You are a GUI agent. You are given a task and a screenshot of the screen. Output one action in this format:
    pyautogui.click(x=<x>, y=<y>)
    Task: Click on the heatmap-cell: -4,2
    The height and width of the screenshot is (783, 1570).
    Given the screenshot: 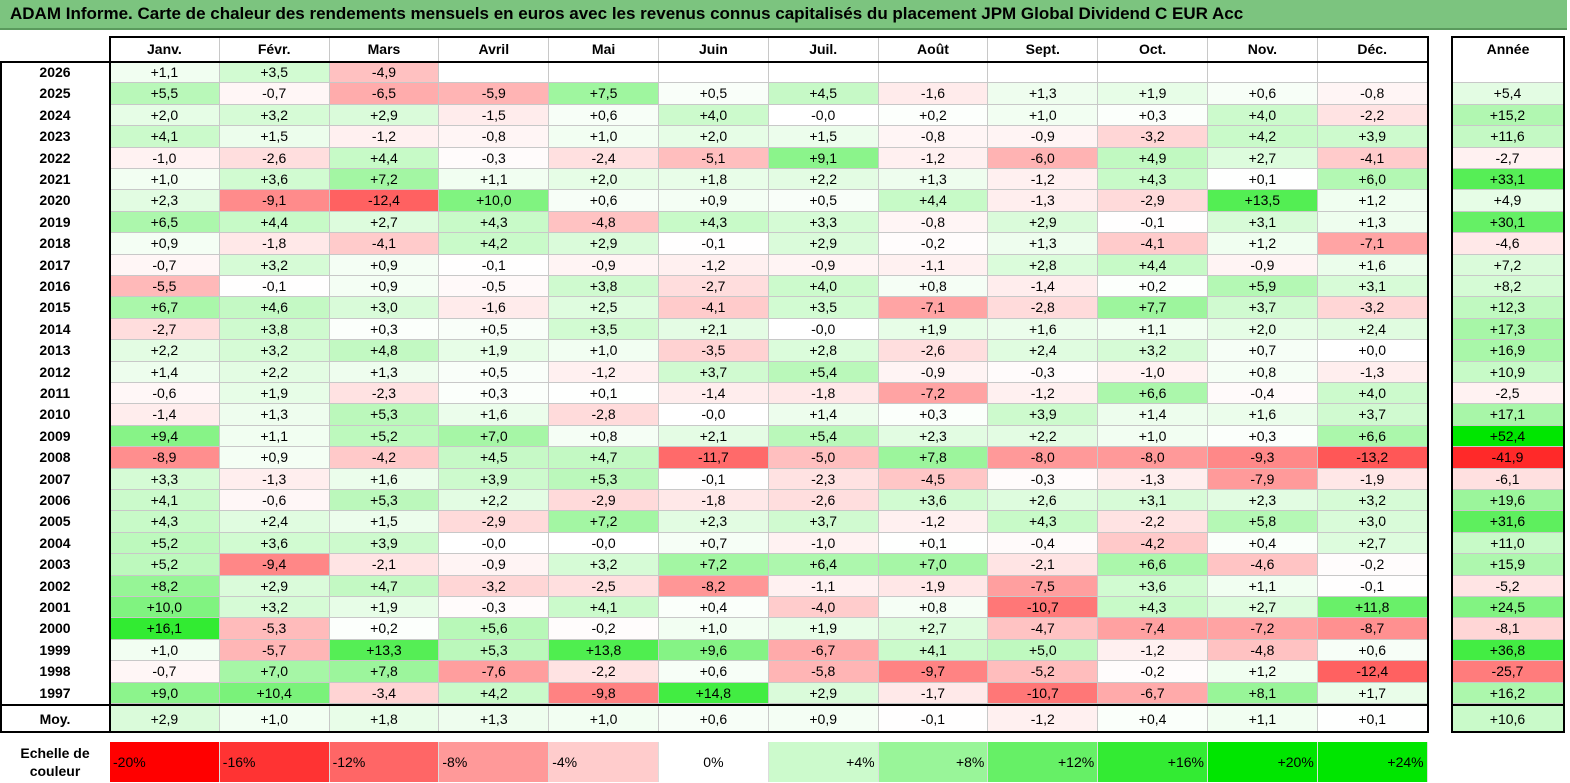 What is the action you would take?
    pyautogui.click(x=1153, y=543)
    